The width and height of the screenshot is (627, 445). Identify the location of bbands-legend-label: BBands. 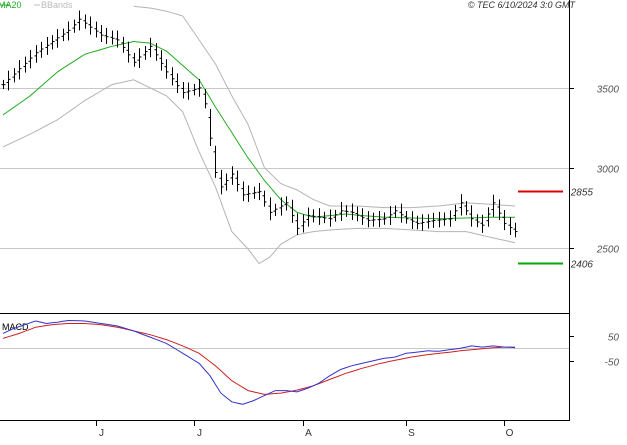
(57, 5).